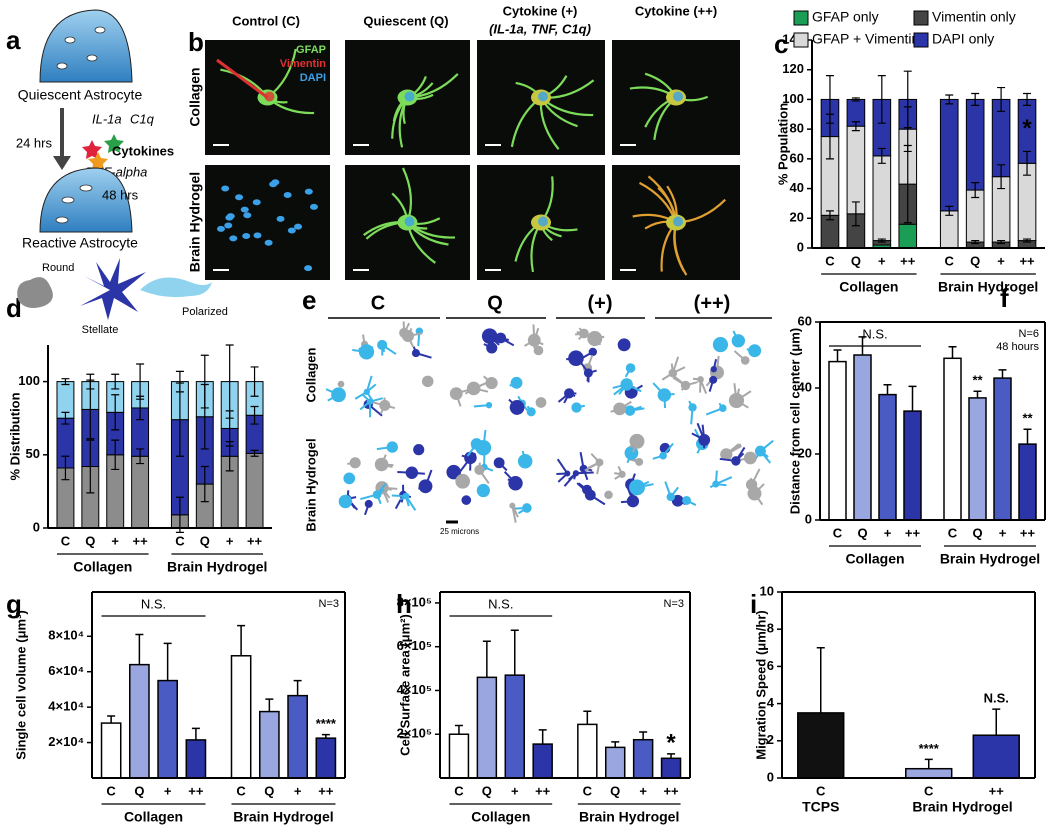  I want to click on y-tick-label: 2×10⁴, so click(66, 741).